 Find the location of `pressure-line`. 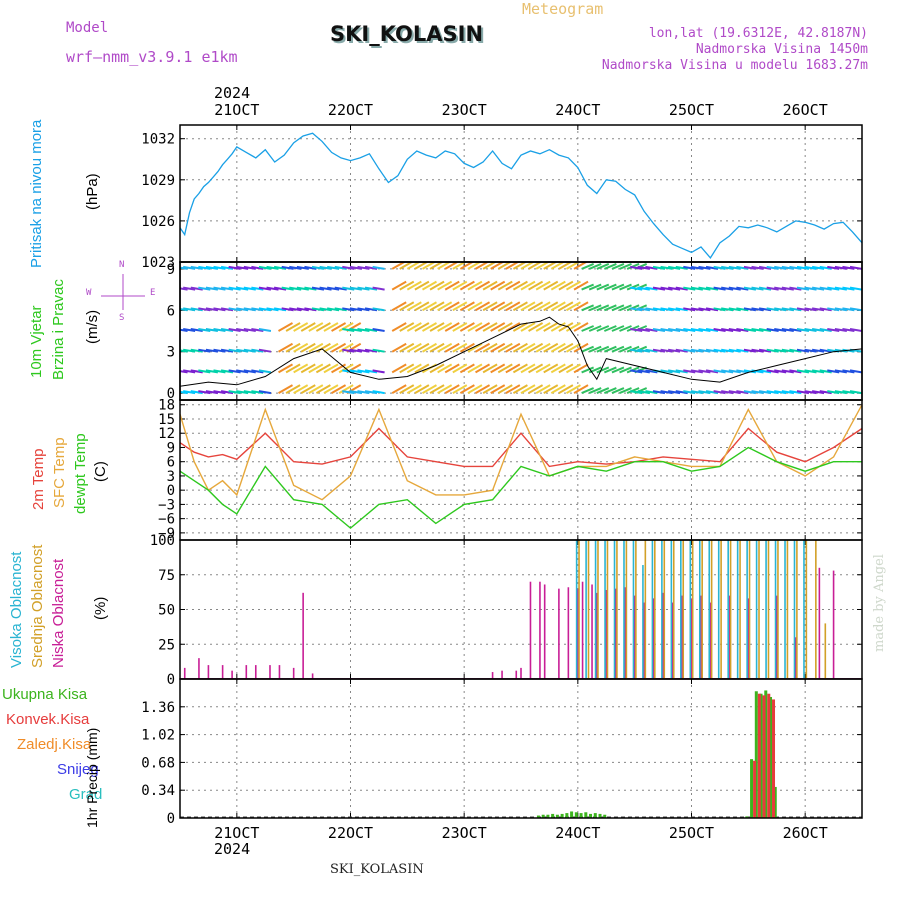

pressure-line is located at coordinates (521, 195).